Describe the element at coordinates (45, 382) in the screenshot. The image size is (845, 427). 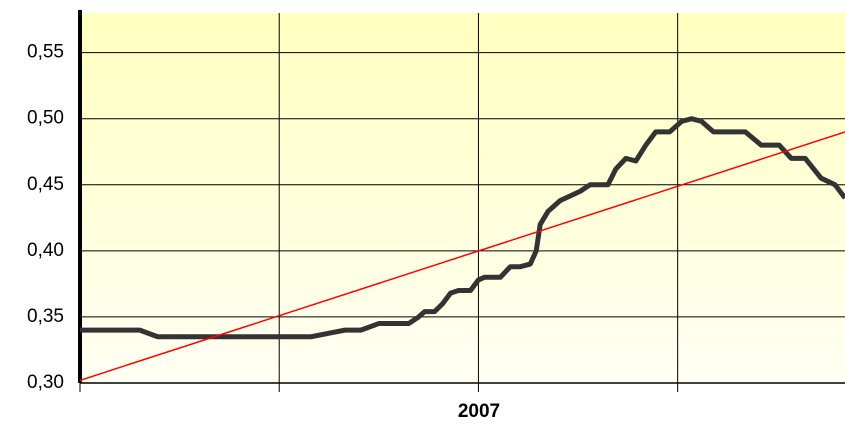
I see `y-tick-label: 0,30` at that location.